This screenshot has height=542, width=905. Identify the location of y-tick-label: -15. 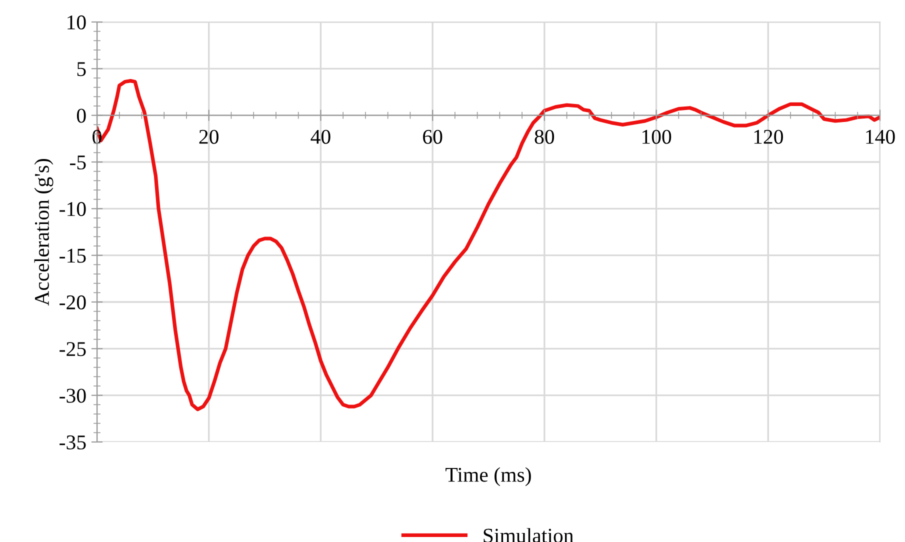
(73, 255).